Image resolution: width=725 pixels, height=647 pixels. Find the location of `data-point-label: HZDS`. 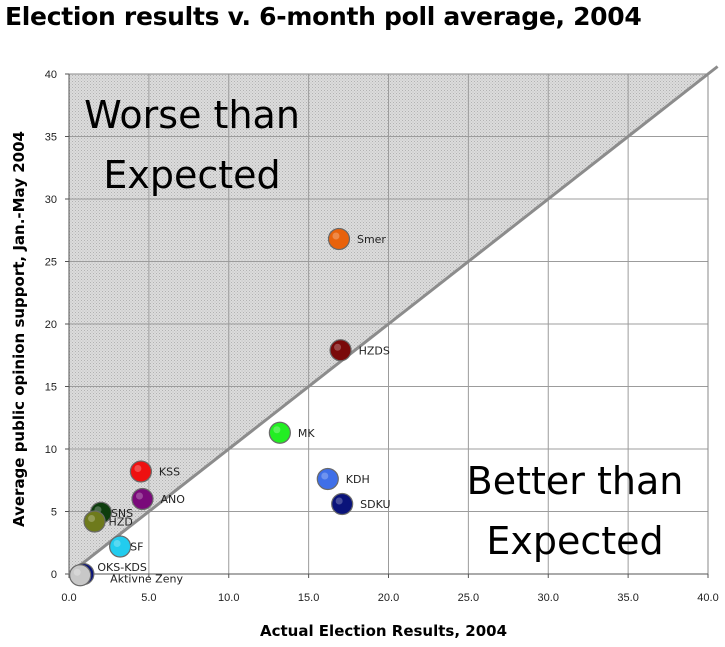

data-point-label: HZDS is located at coordinates (374, 350).